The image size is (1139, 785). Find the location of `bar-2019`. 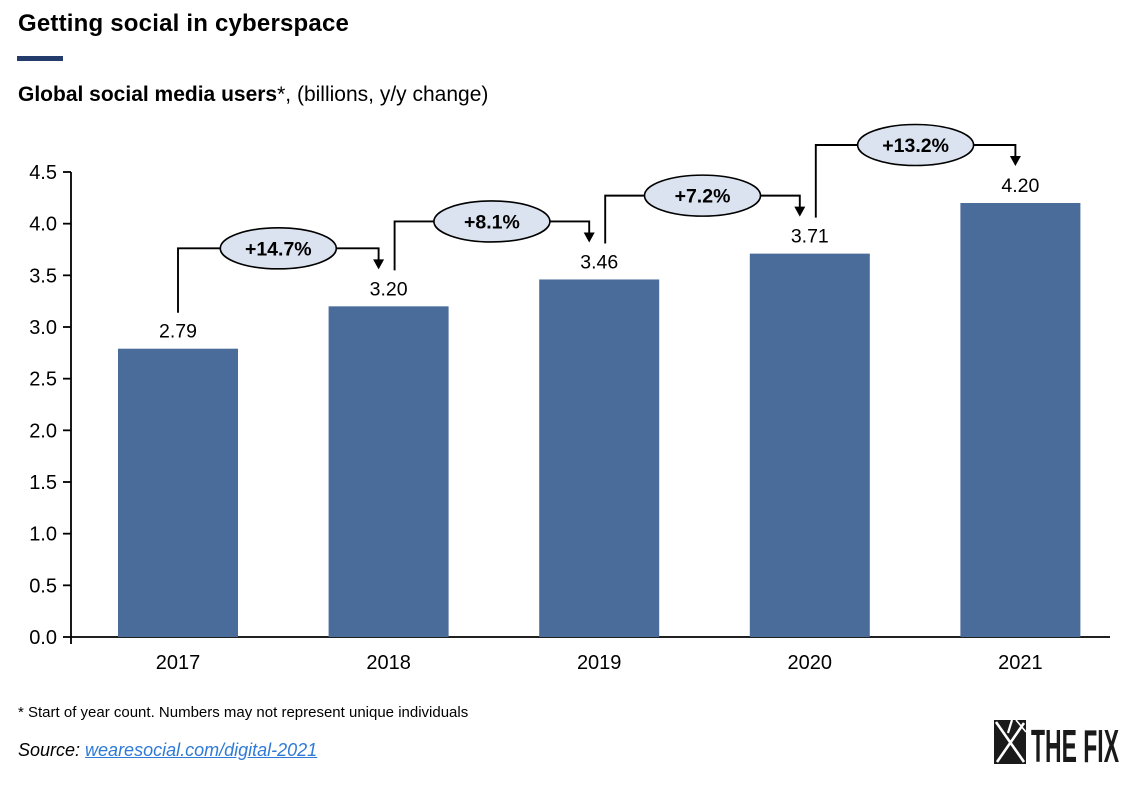

bar-2019 is located at coordinates (599, 458).